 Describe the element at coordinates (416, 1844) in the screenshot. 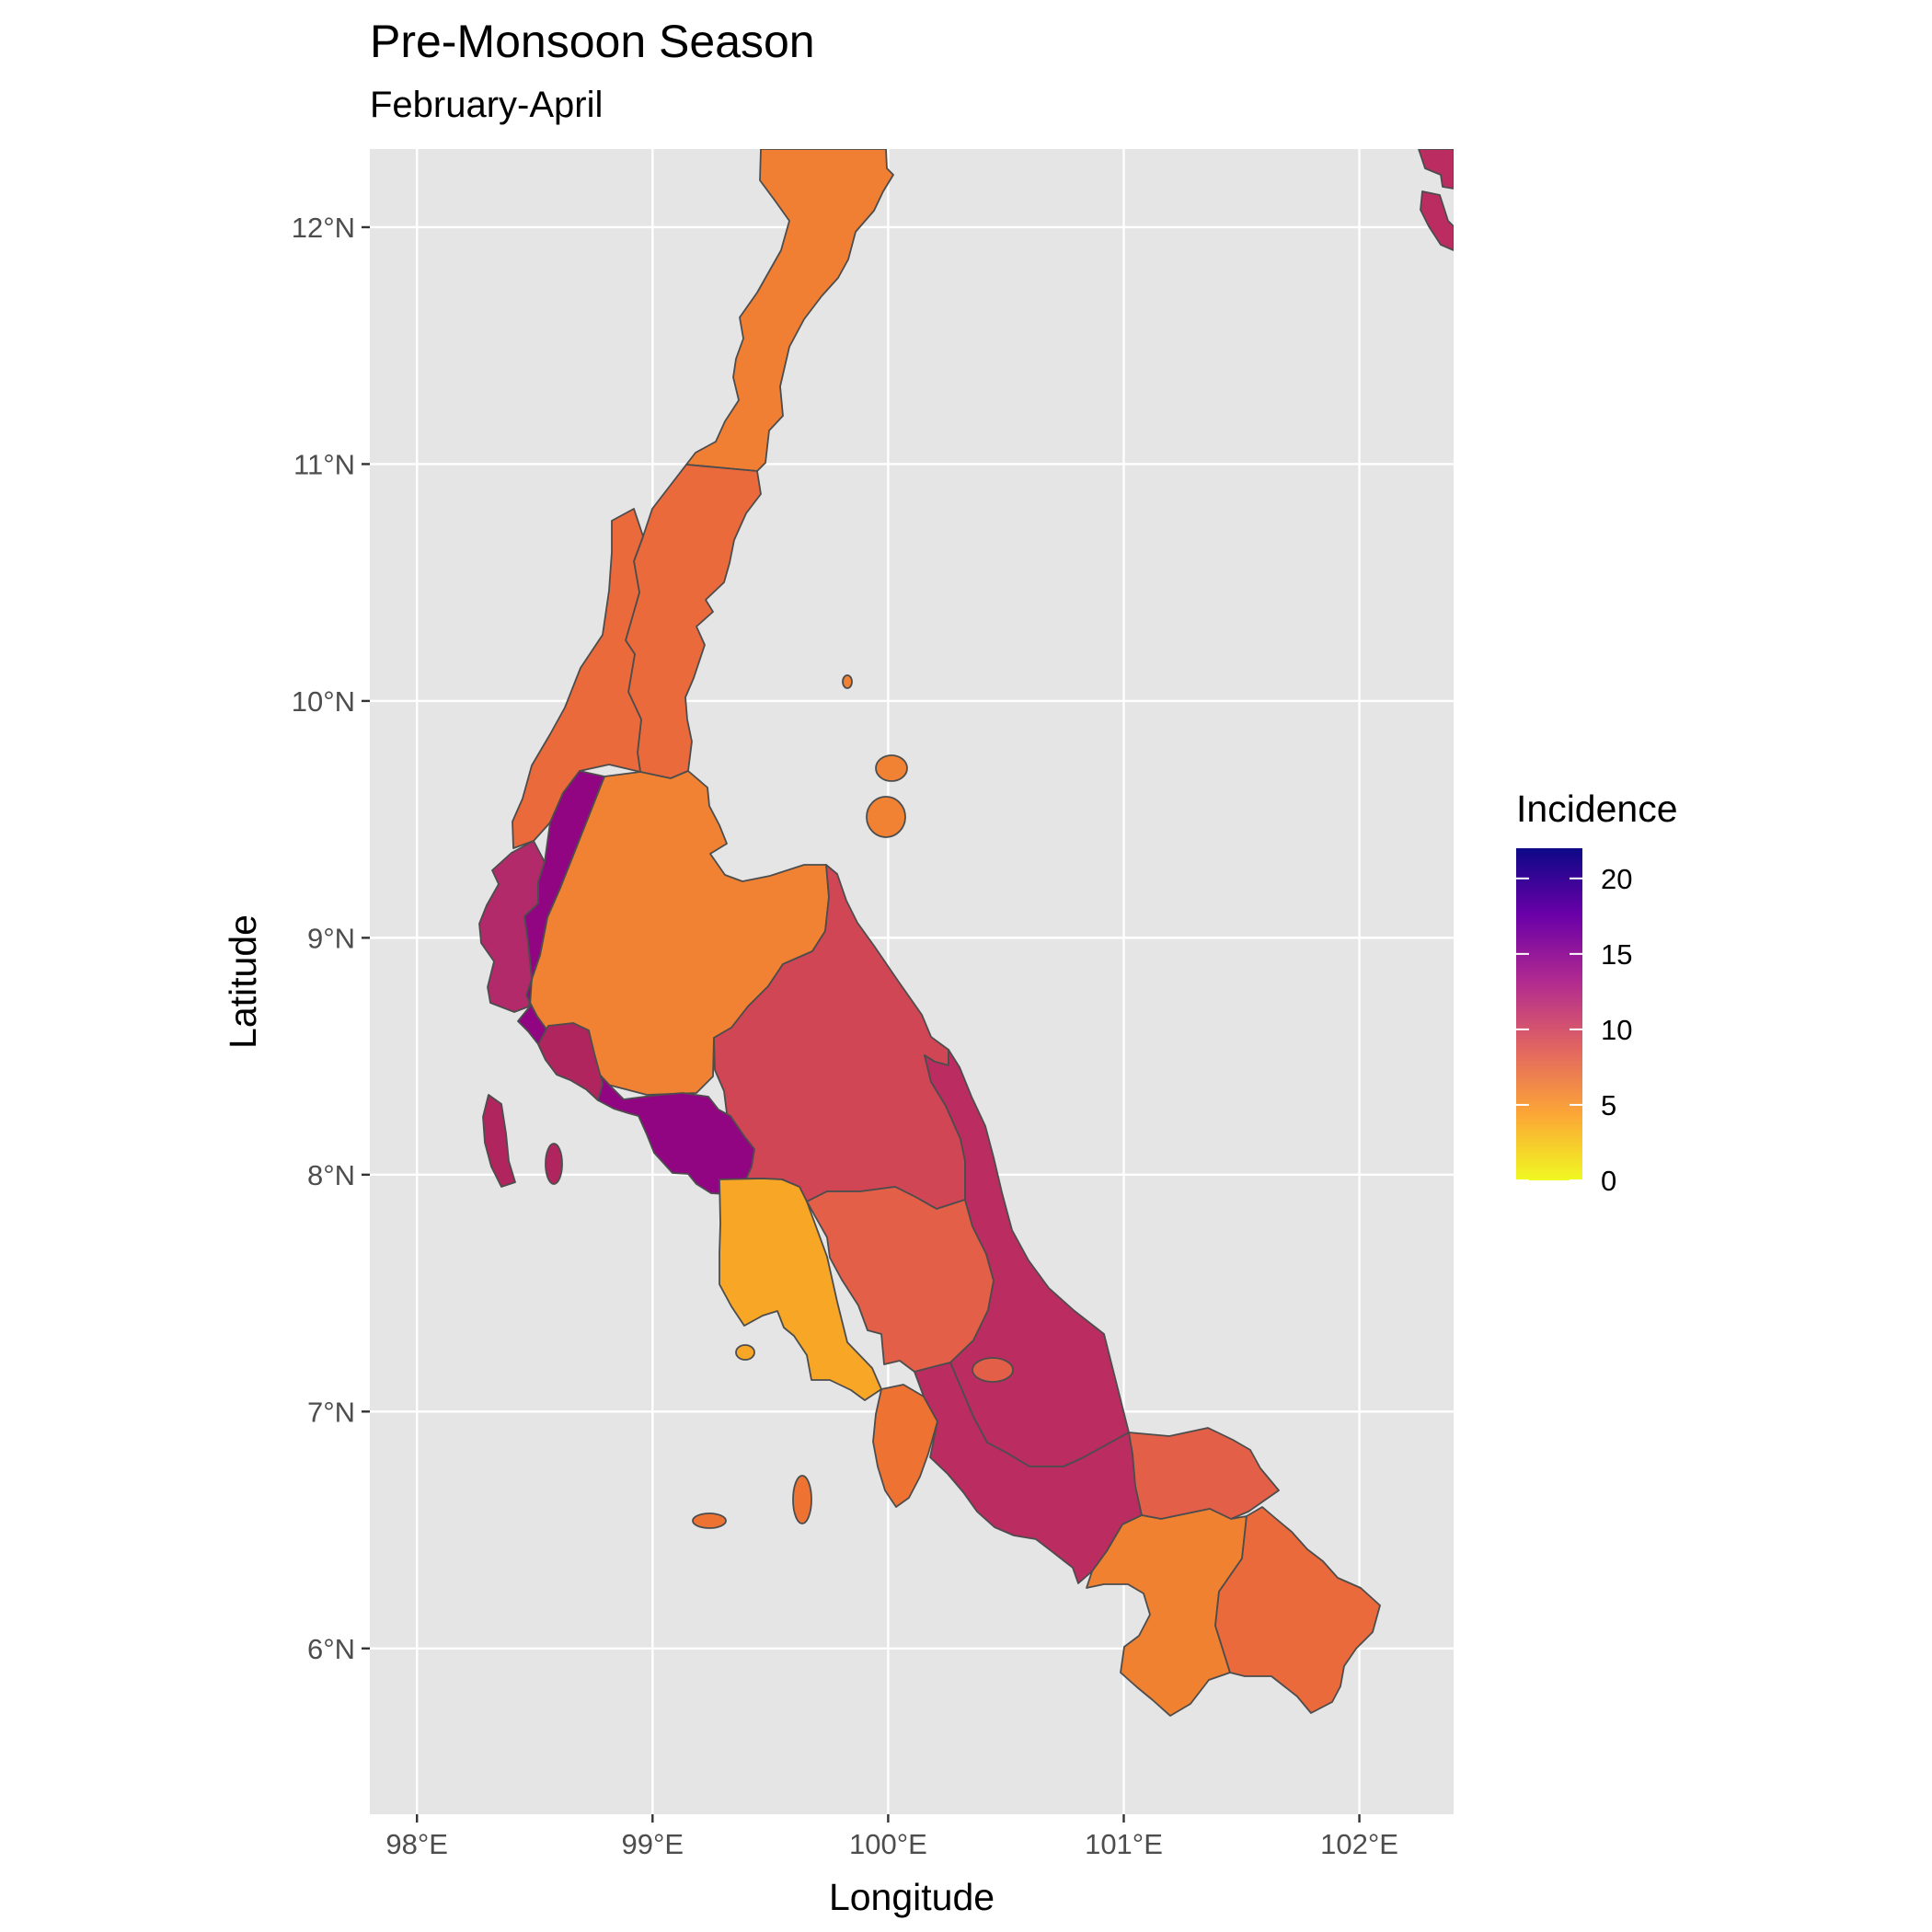

I see `x-tick-label: 98°E` at that location.